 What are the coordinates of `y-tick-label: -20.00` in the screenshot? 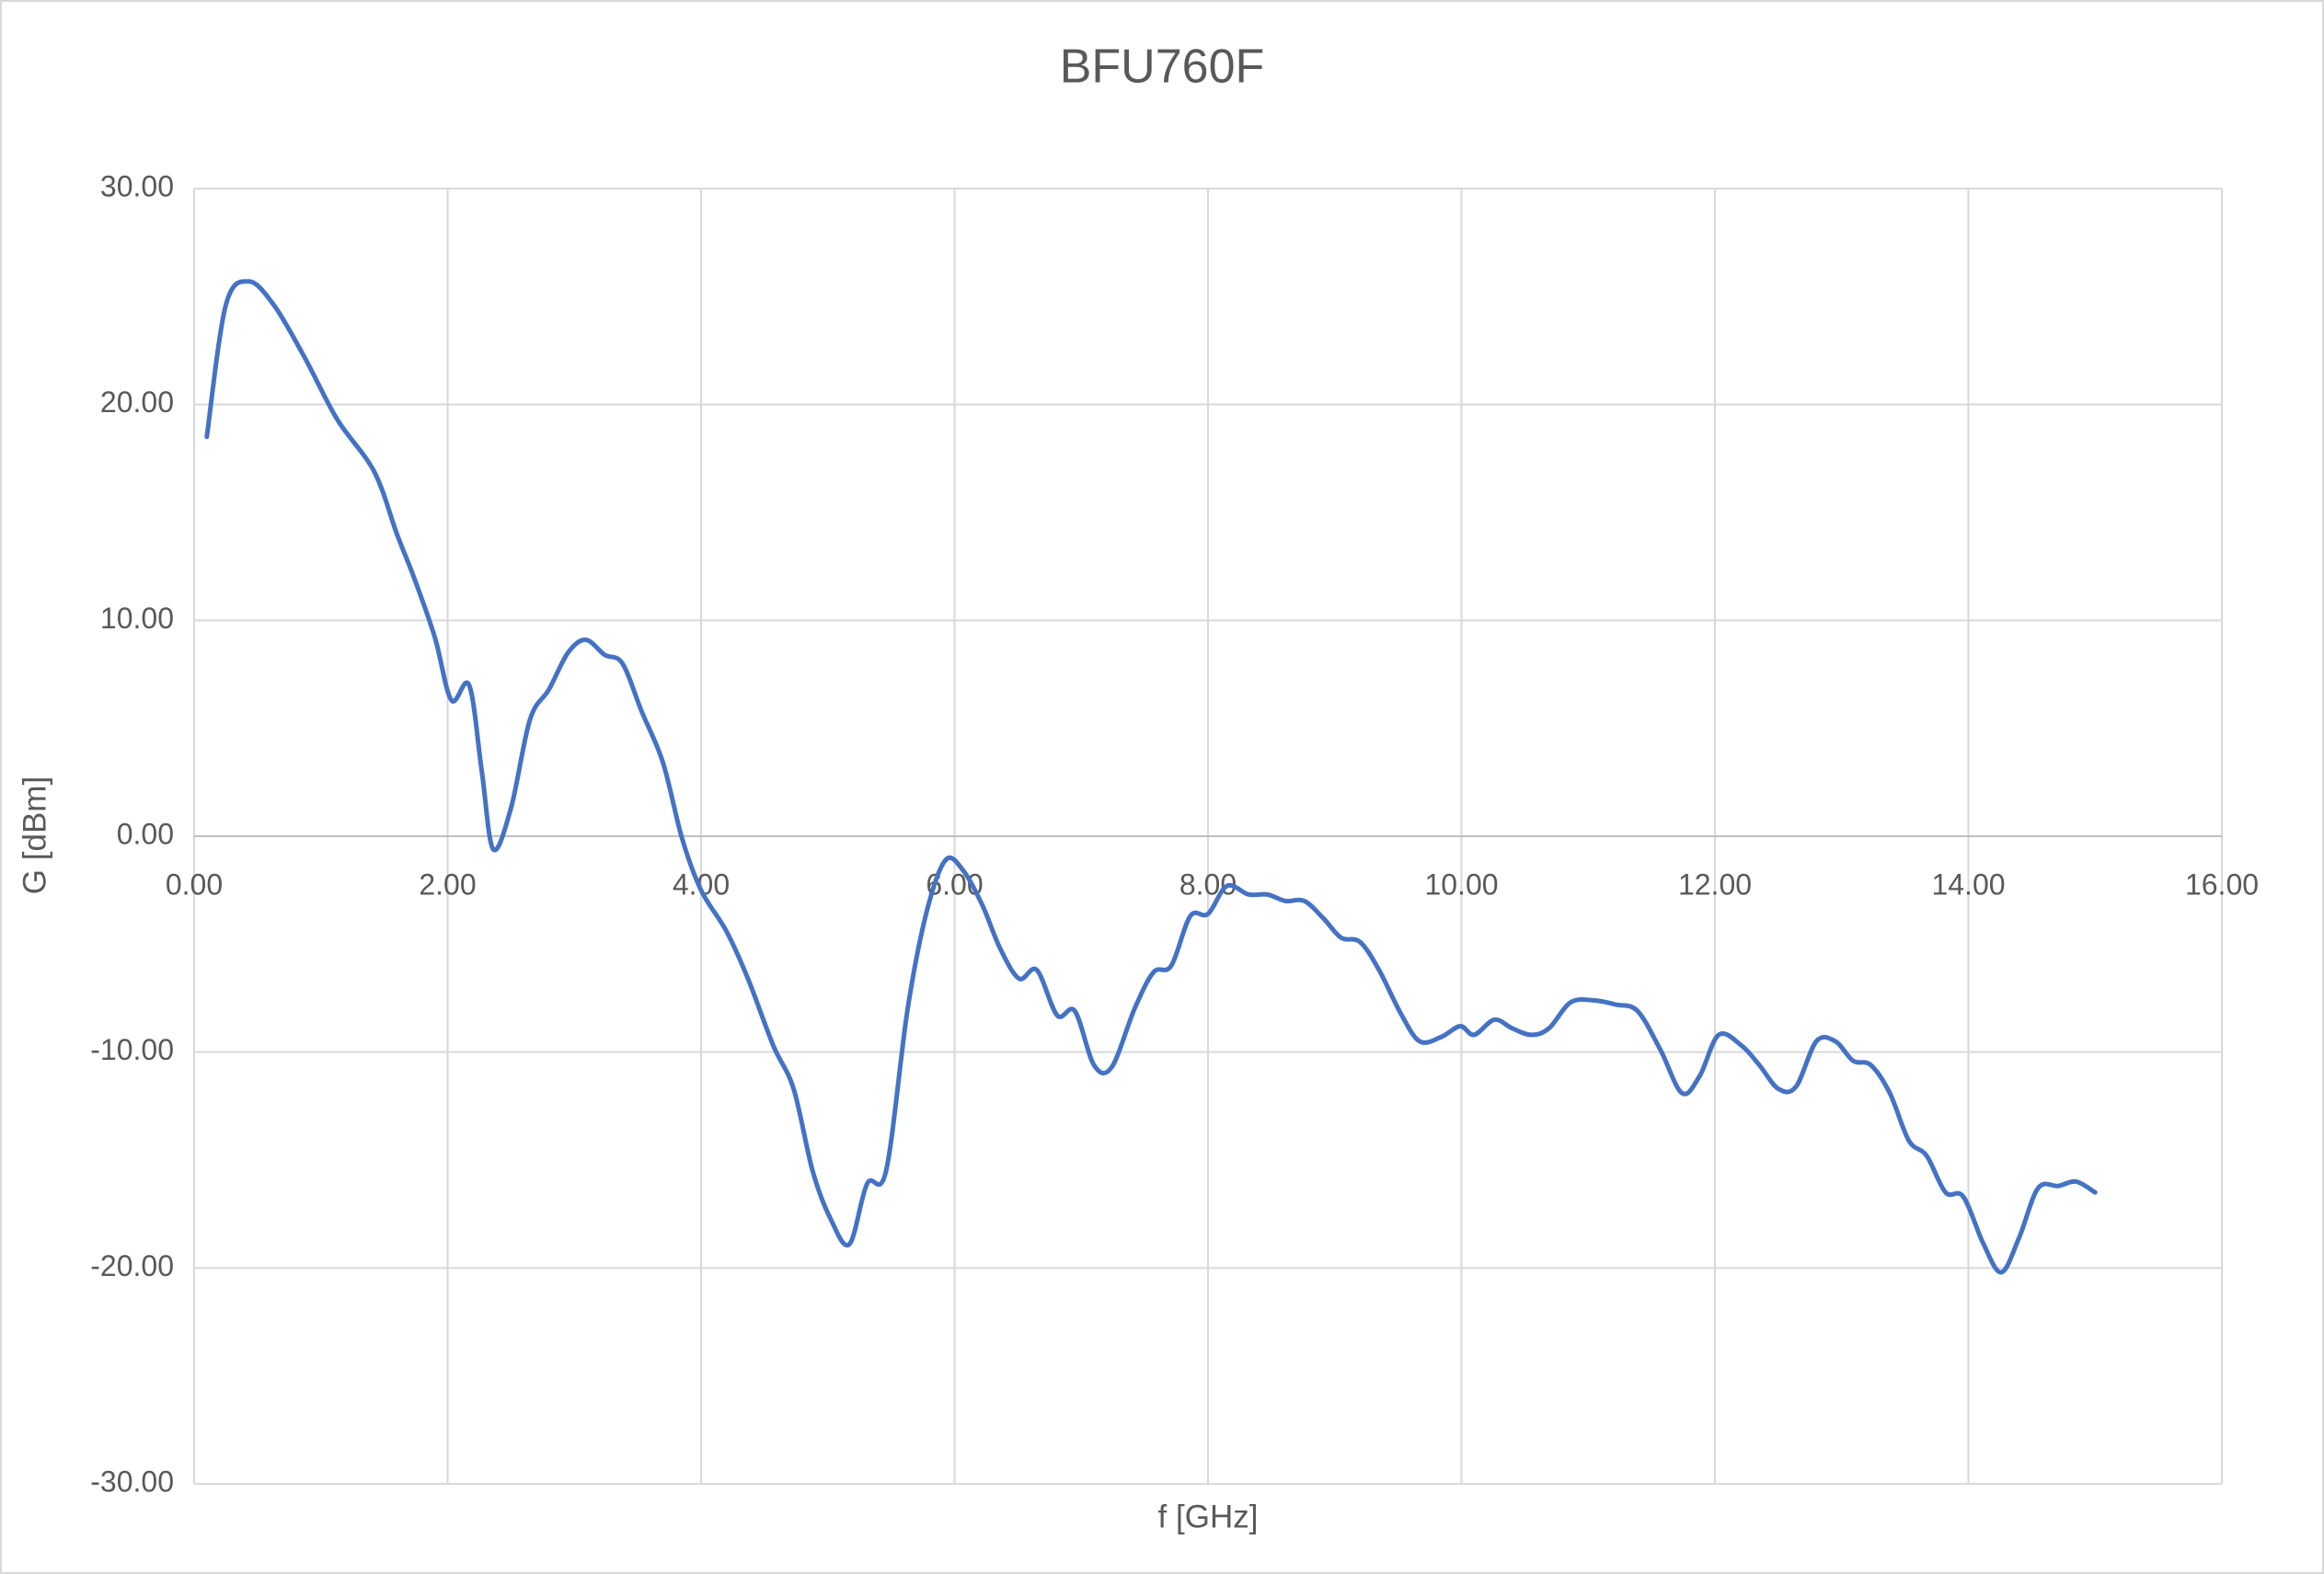 It's located at (132, 1266).